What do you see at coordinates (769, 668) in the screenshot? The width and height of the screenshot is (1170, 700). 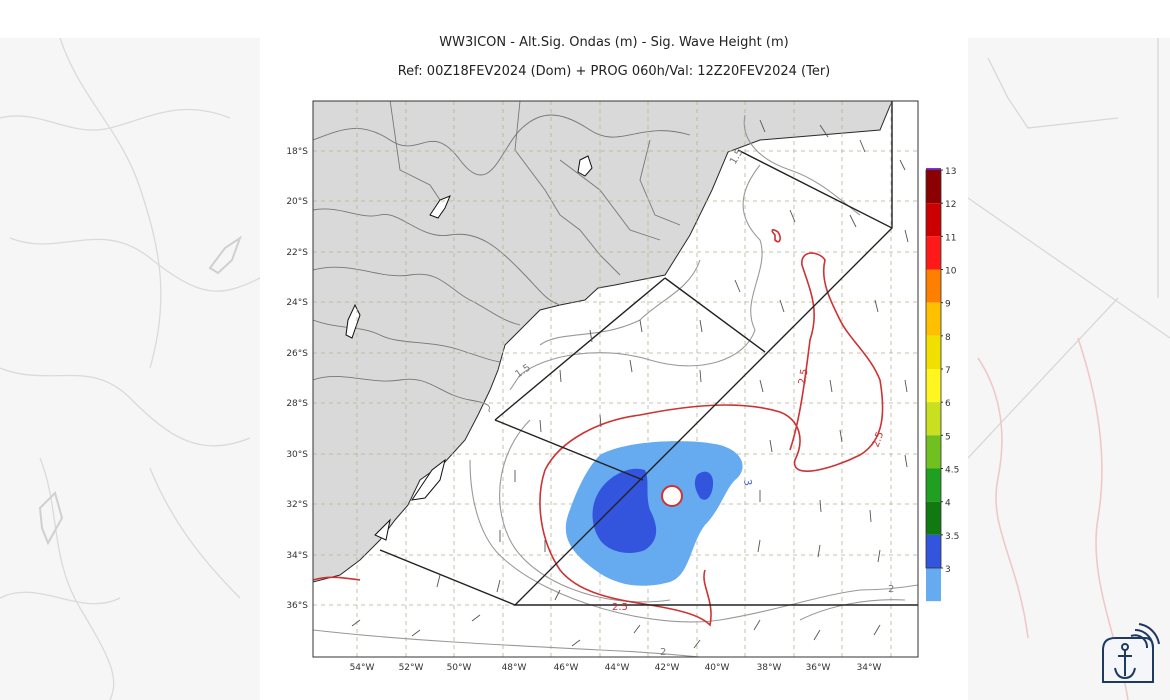 I see `lon-label: 38°W` at bounding box center [769, 668].